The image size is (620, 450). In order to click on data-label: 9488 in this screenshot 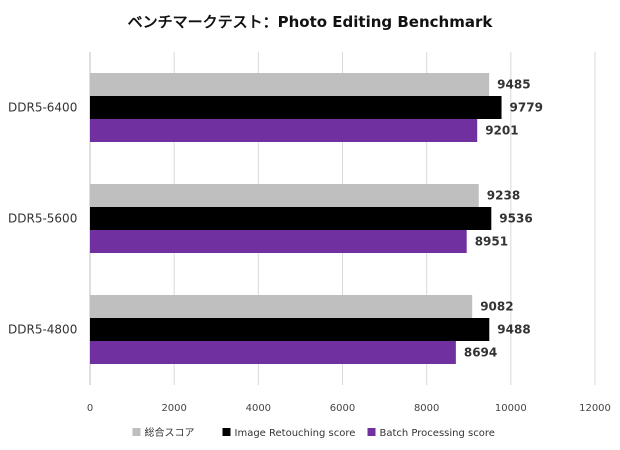, I will do `click(513, 330)`.